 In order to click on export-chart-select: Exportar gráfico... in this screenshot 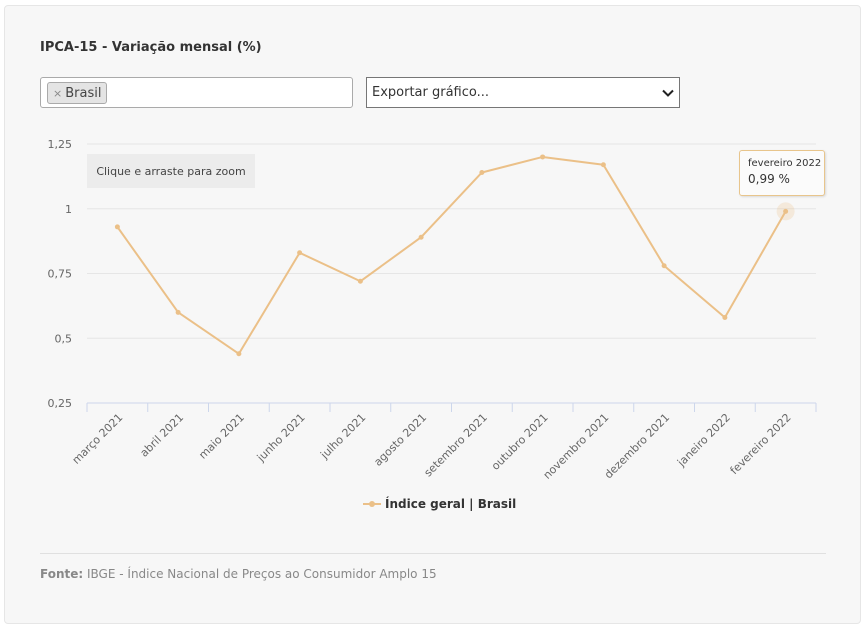, I will do `click(523, 92)`.